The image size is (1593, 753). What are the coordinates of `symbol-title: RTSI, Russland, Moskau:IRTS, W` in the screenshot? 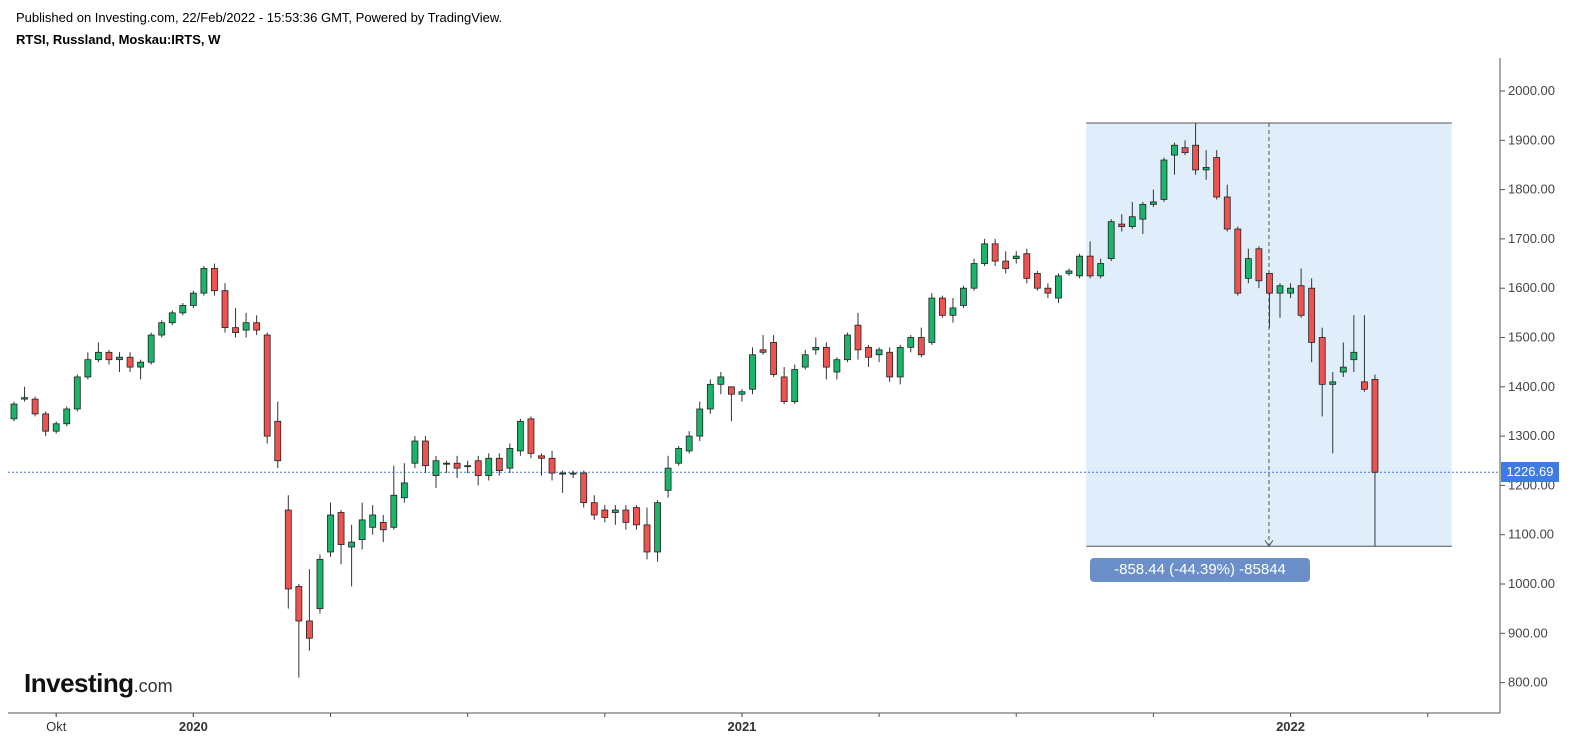 It's located at (118, 39).